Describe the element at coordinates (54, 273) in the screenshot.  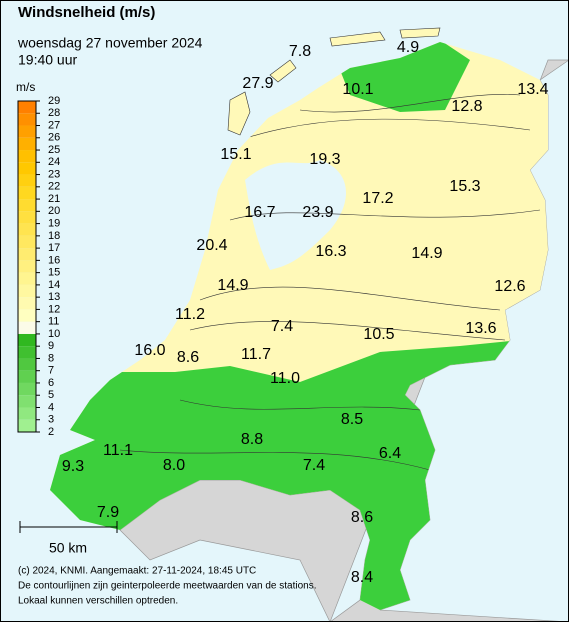
I see `legend-label: 15` at that location.